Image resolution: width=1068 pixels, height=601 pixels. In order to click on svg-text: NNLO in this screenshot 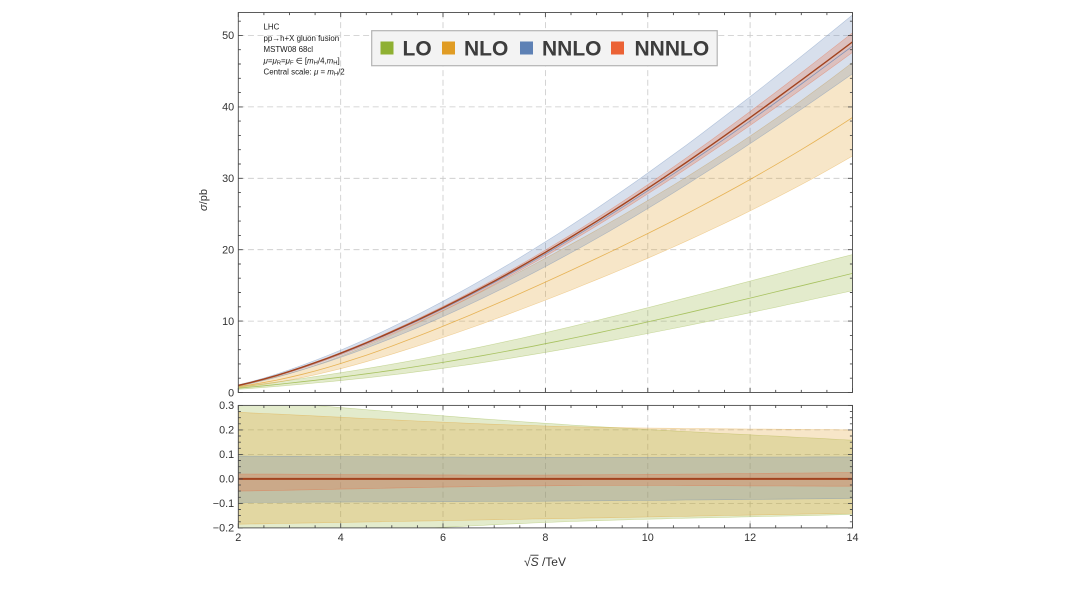, I will do `click(572, 49)`.